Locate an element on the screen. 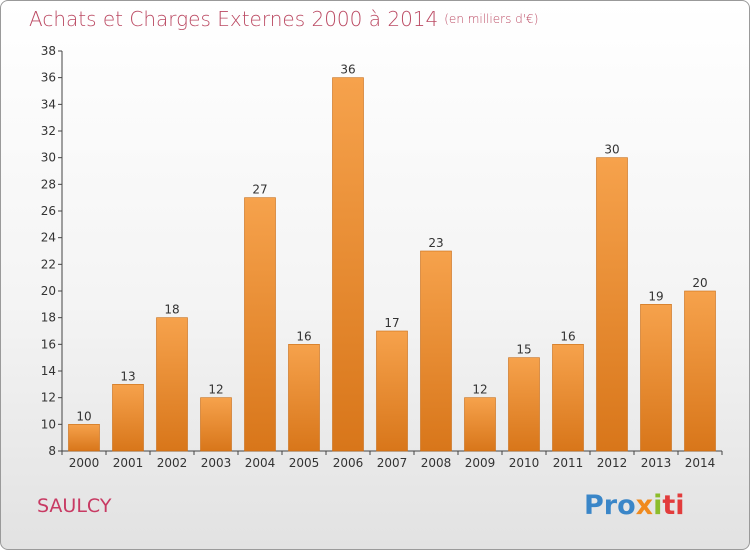 Image resolution: width=750 pixels, height=550 pixels. y-tick-label: 30 is located at coordinates (48, 158).